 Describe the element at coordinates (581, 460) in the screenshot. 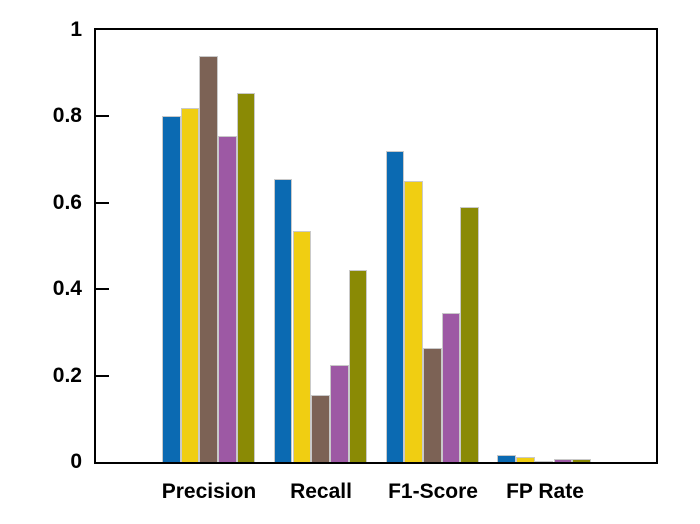

I see `bar-olive-series-fprate` at that location.